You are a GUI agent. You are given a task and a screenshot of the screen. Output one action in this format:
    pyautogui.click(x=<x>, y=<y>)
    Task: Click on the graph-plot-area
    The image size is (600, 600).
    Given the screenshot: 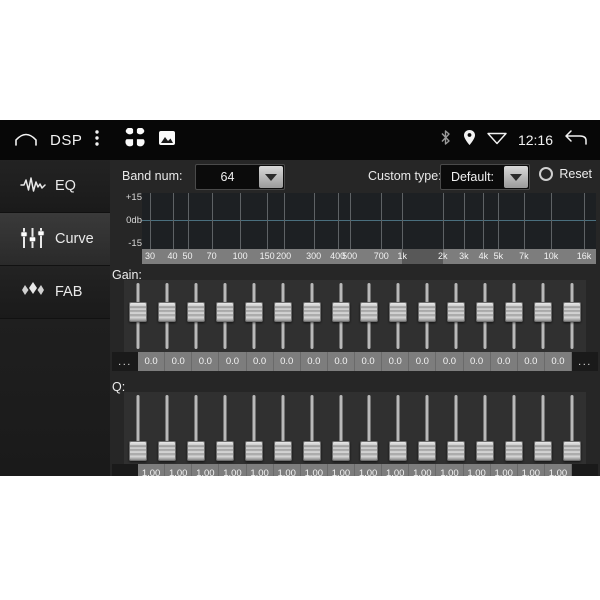 What is the action you would take?
    pyautogui.click(x=369, y=221)
    